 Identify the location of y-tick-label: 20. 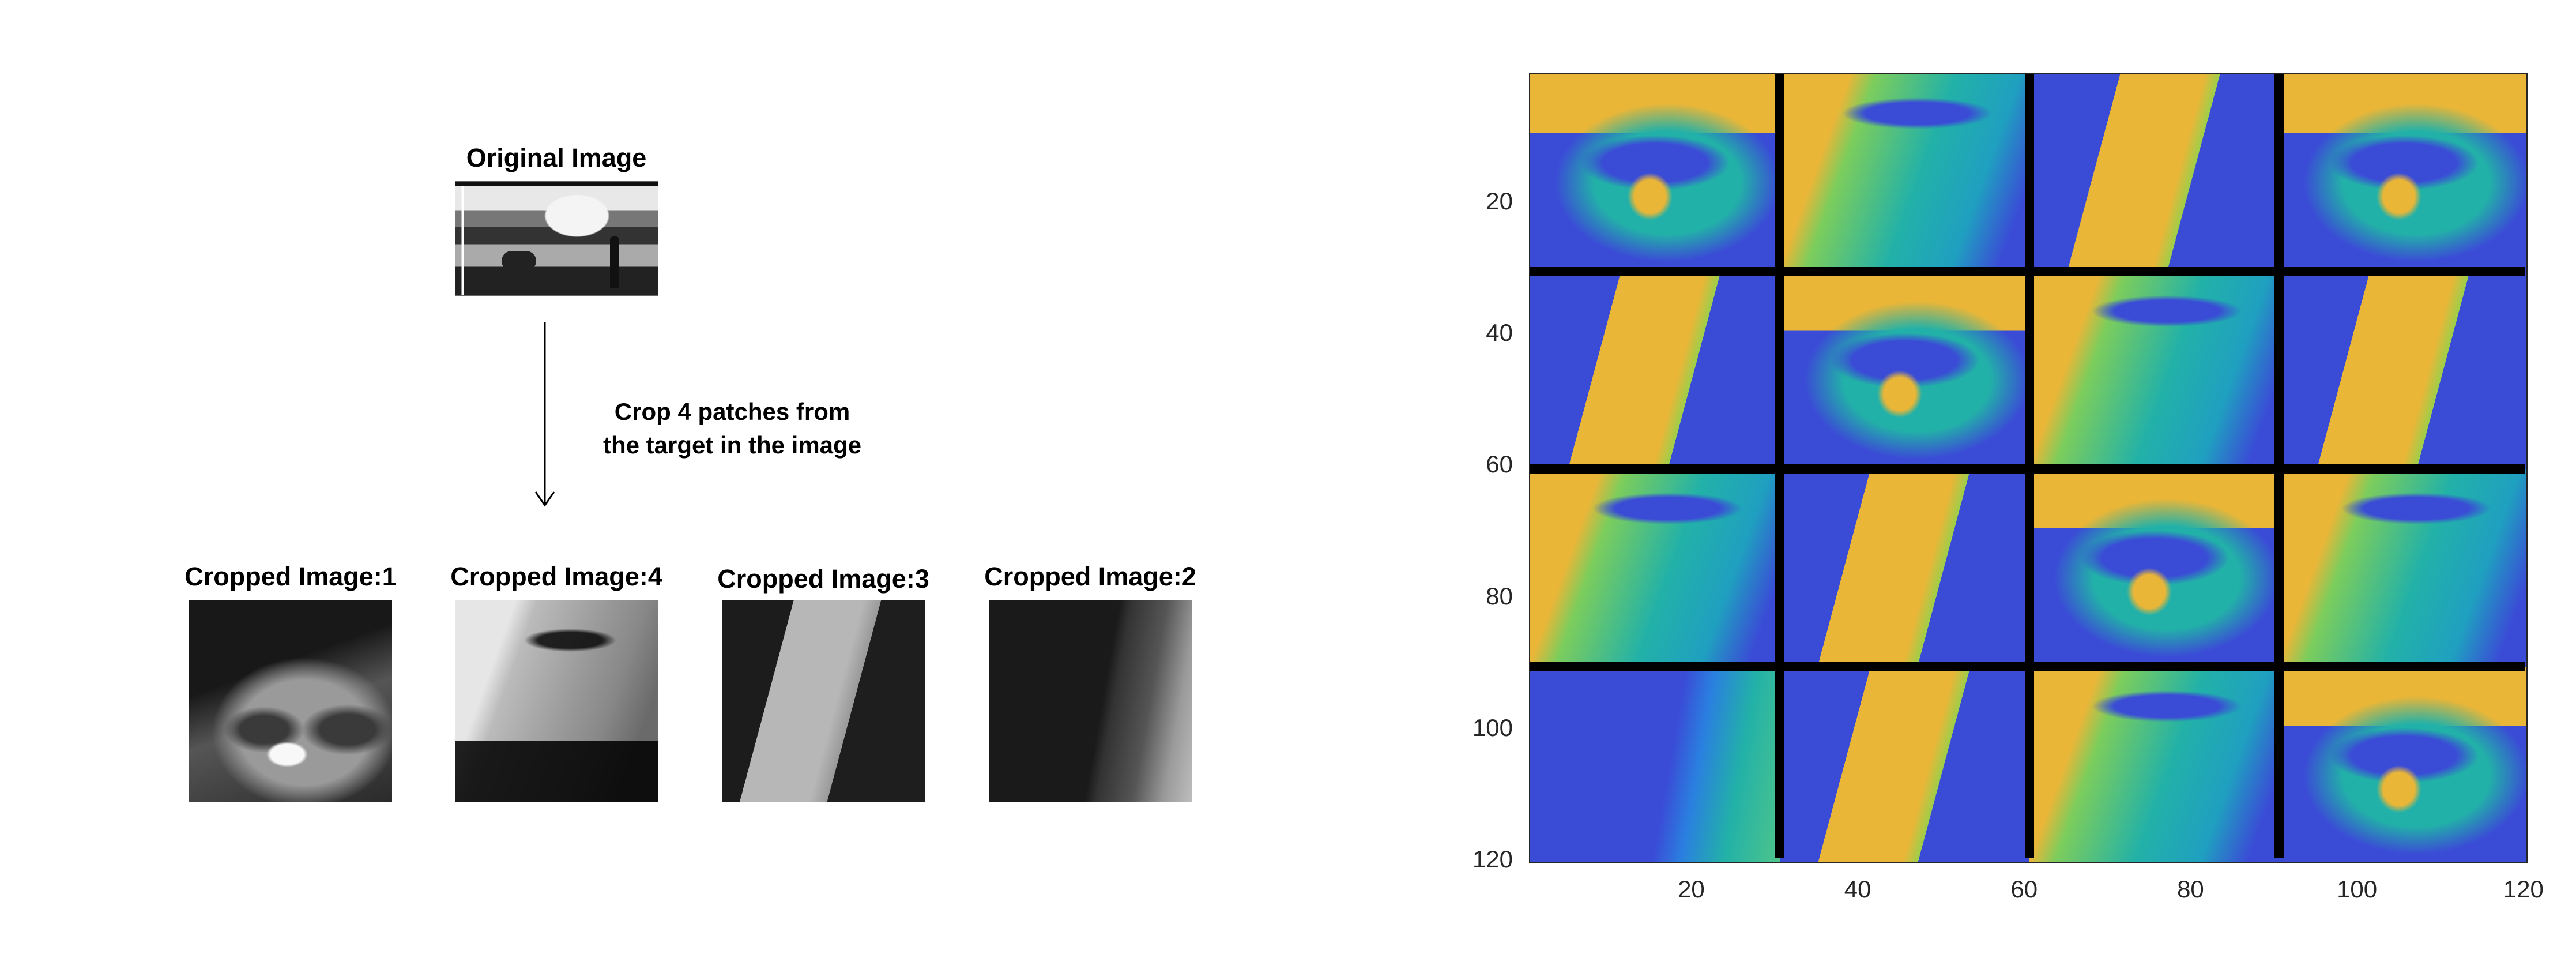
(1499, 201).